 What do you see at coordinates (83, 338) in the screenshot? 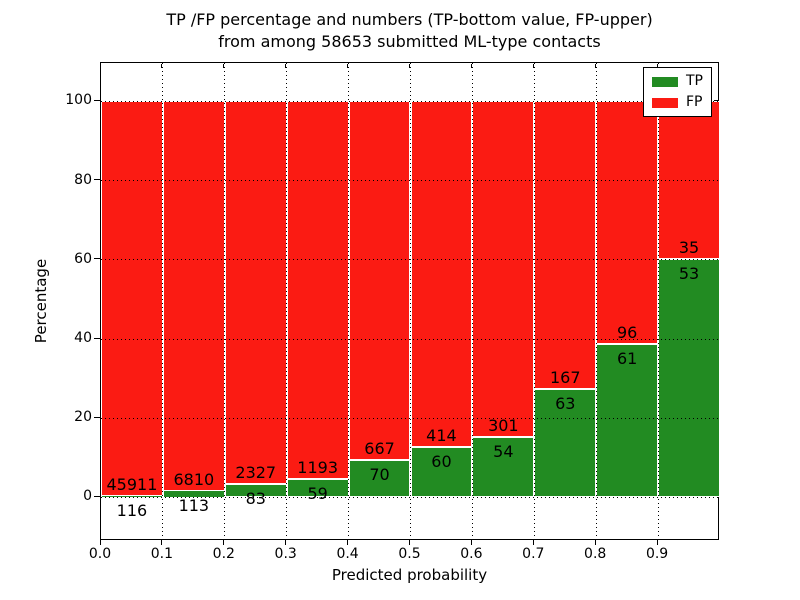
I see `y-tick-label: 40` at bounding box center [83, 338].